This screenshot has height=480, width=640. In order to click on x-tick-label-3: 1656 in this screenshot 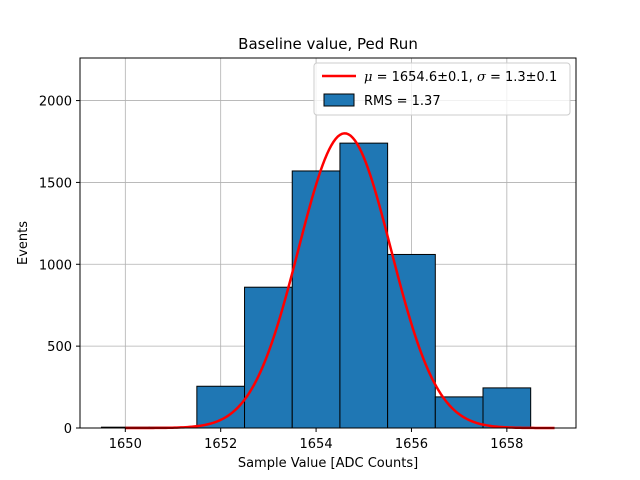, I will do `click(411, 444)`.